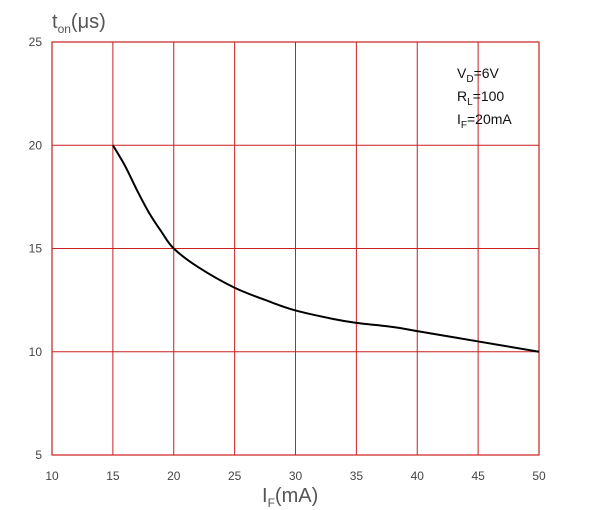 The width and height of the screenshot is (595, 510). Describe the element at coordinates (478, 75) in the screenshot. I see `annotation-vd: VD=6V` at that location.